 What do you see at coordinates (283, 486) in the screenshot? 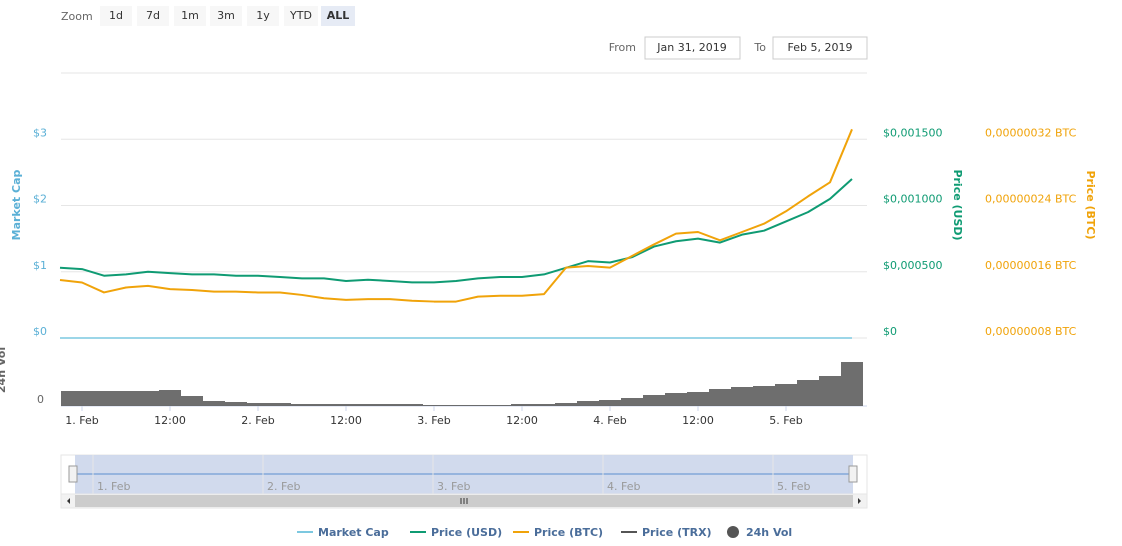
I see `navigator-label: 2. Feb` at bounding box center [283, 486].